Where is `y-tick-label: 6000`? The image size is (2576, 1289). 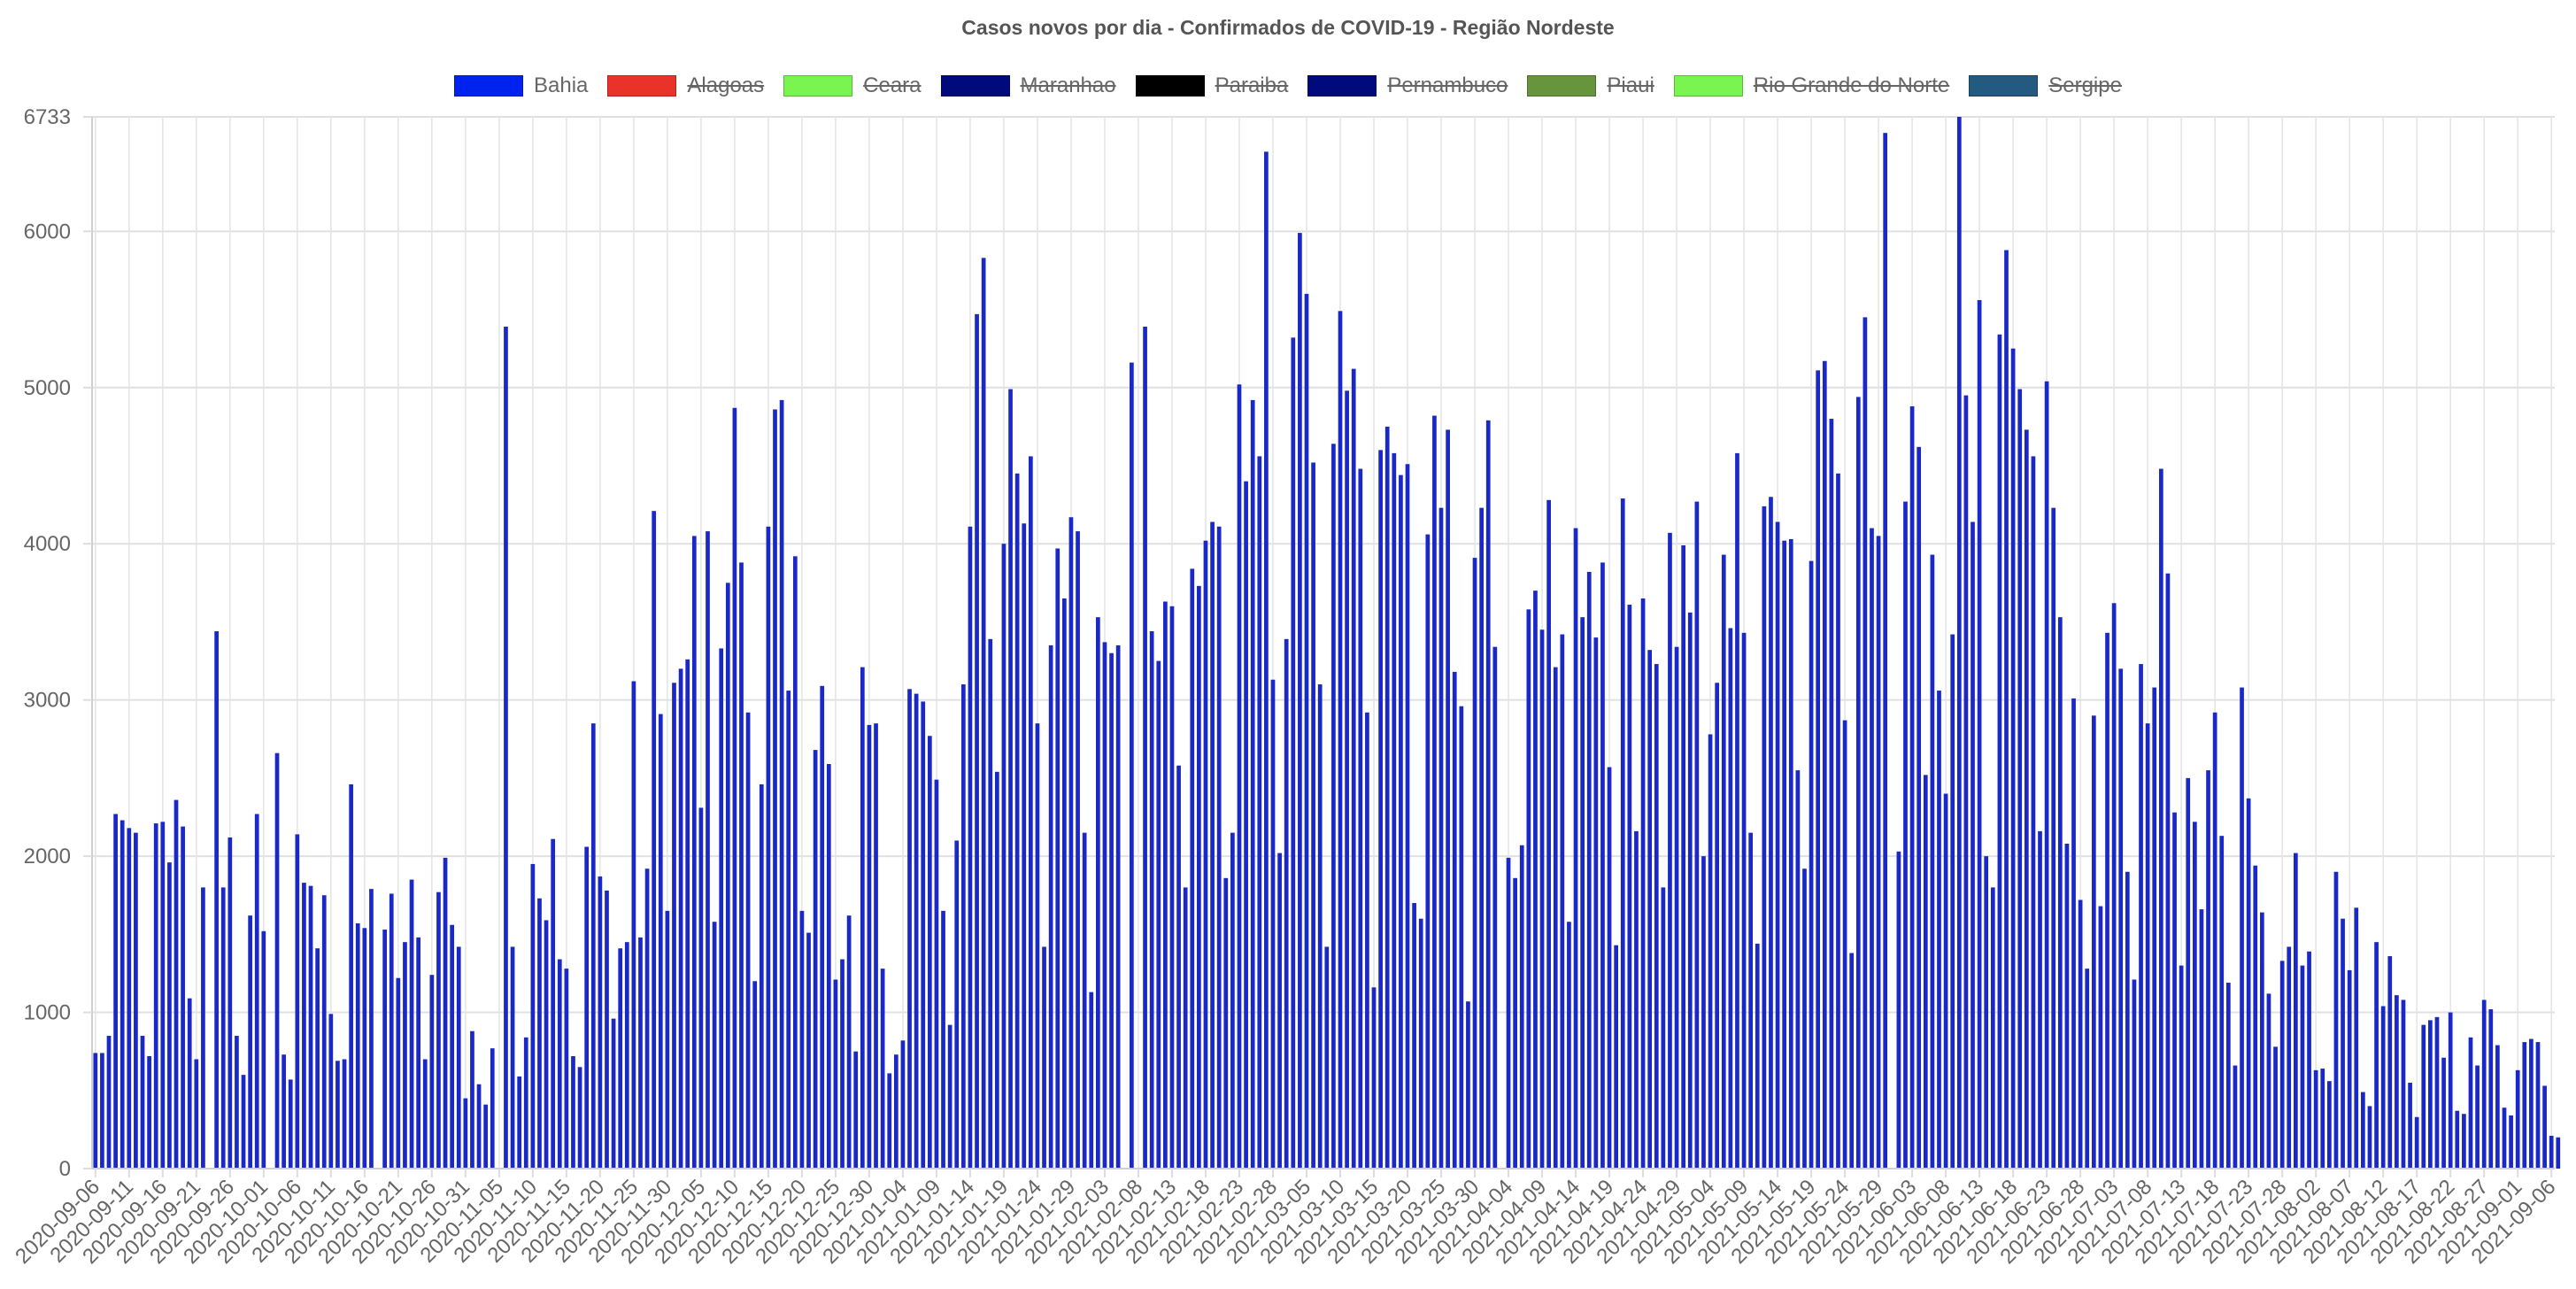 y-tick-label: 6000 is located at coordinates (47, 231).